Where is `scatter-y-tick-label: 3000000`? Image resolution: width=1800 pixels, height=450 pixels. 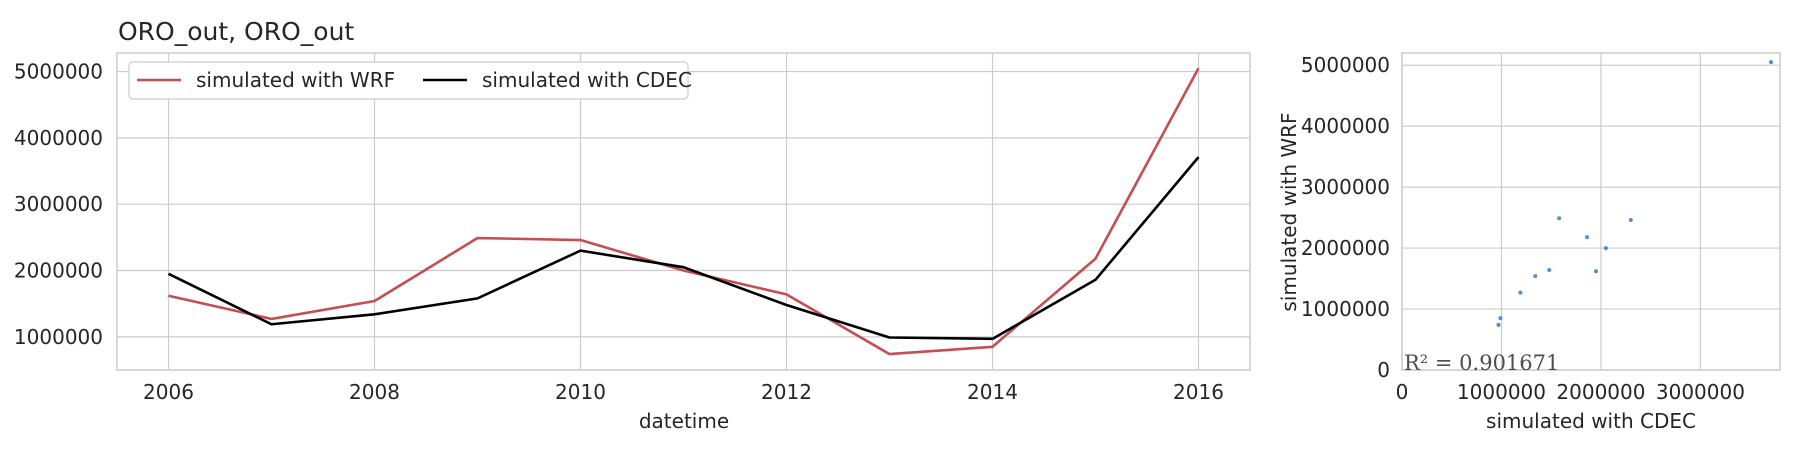
scatter-y-tick-label: 3000000 is located at coordinates (1345, 187).